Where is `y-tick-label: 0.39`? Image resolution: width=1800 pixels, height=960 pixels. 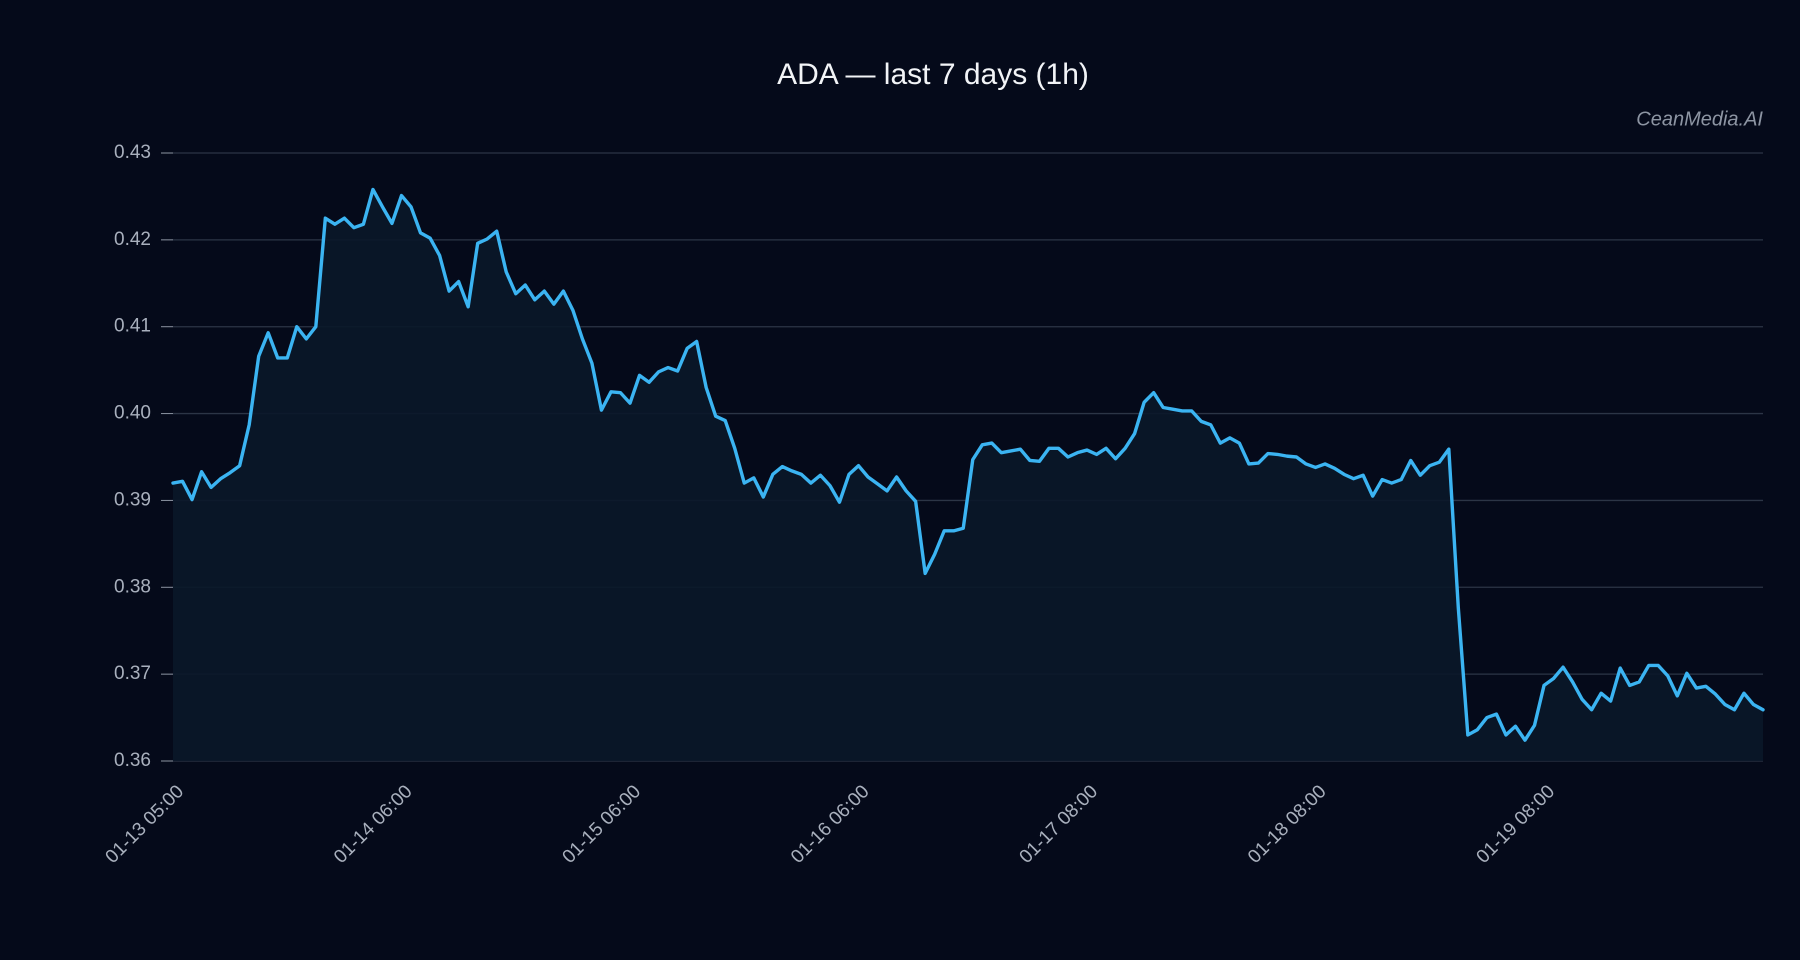
y-tick-label: 0.39 is located at coordinates (132, 499).